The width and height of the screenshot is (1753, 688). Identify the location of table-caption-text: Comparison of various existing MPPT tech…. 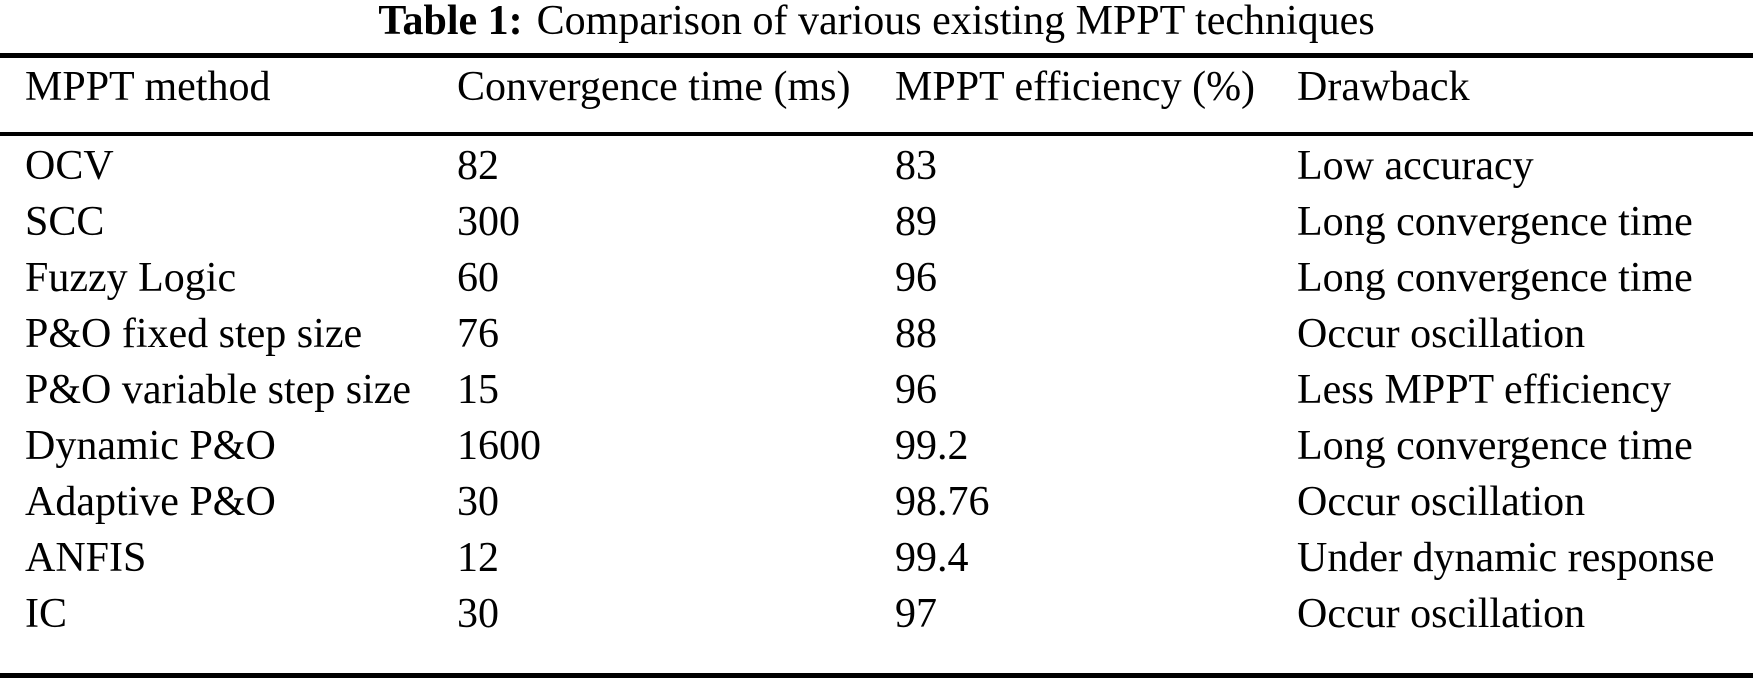
(955, 22).